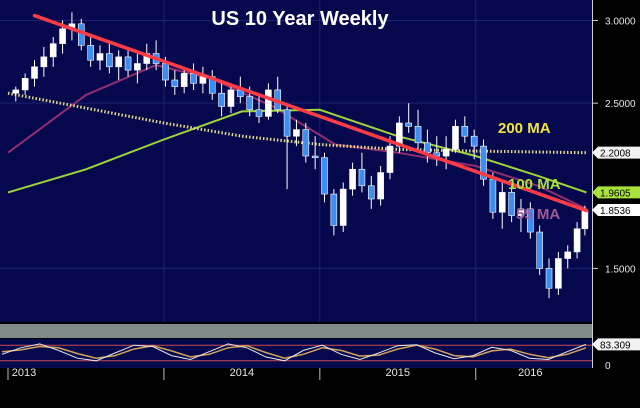 The height and width of the screenshot is (408, 640). I want to click on price-badge-text-1: 1.9605, so click(615, 193).